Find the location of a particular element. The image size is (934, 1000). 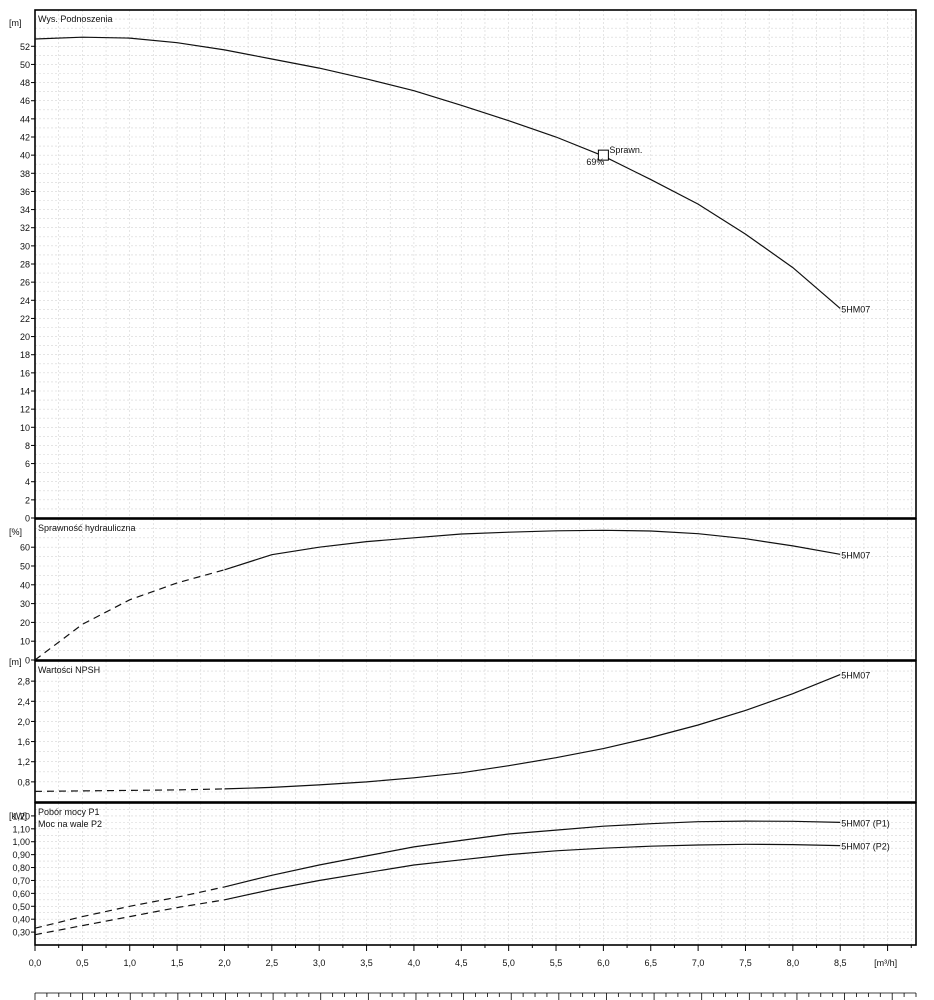

y-tick-label: 26 is located at coordinates (25, 283).